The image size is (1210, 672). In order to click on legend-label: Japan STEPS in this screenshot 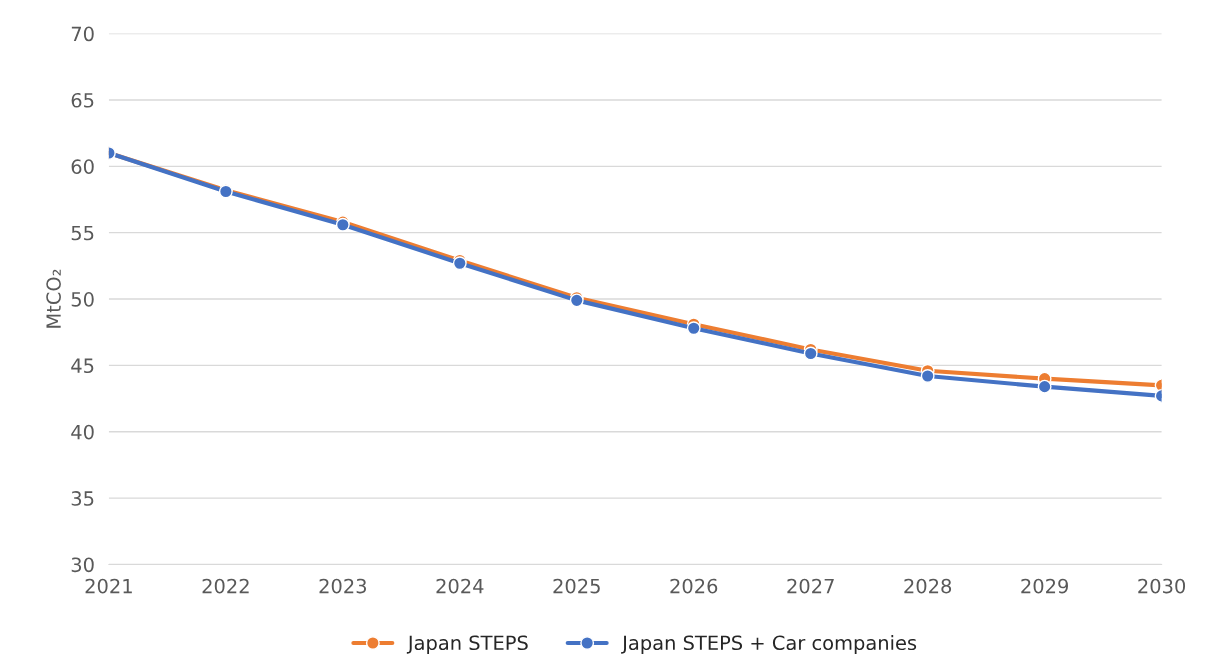, I will do `click(467, 644)`.